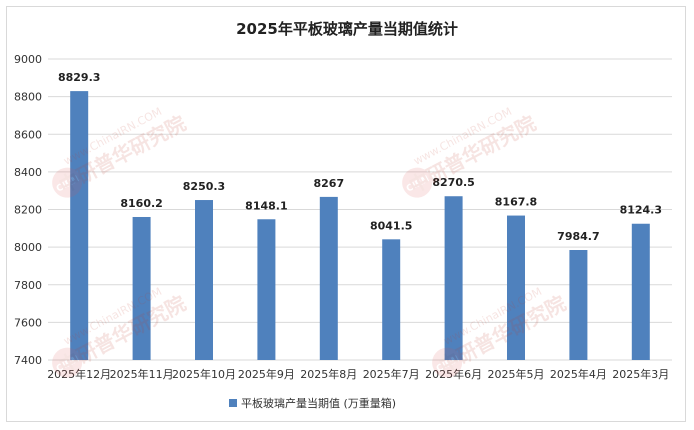  I want to click on data-label: 8250.3, so click(204, 186).